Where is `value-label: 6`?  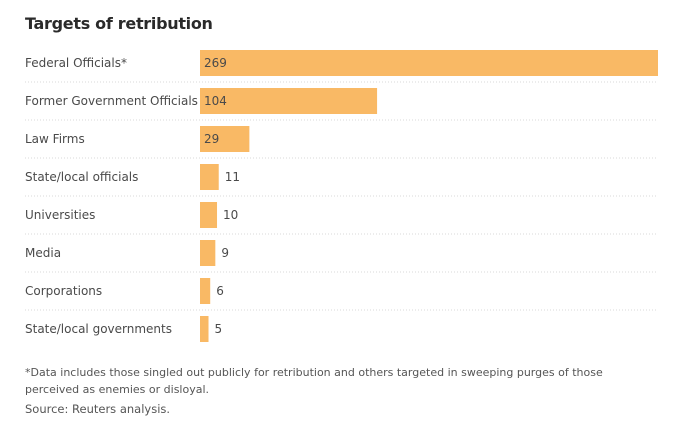 value-label: 6 is located at coordinates (220, 291).